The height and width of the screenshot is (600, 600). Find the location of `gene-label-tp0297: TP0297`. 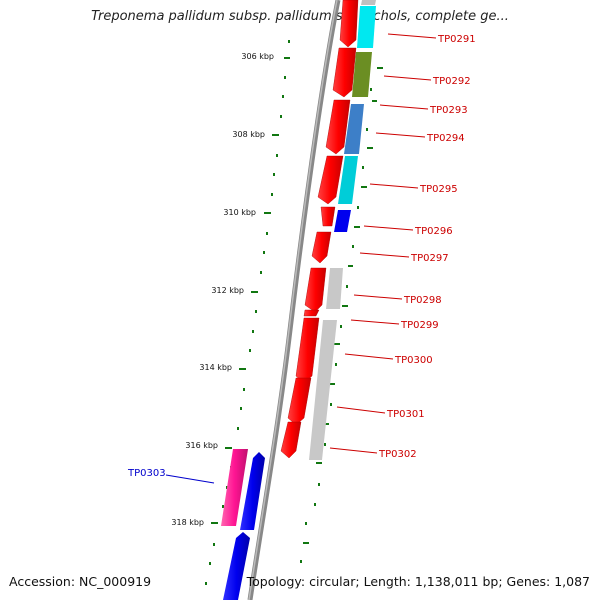

gene-label-tp0297: TP0297 is located at coordinates (429, 258).